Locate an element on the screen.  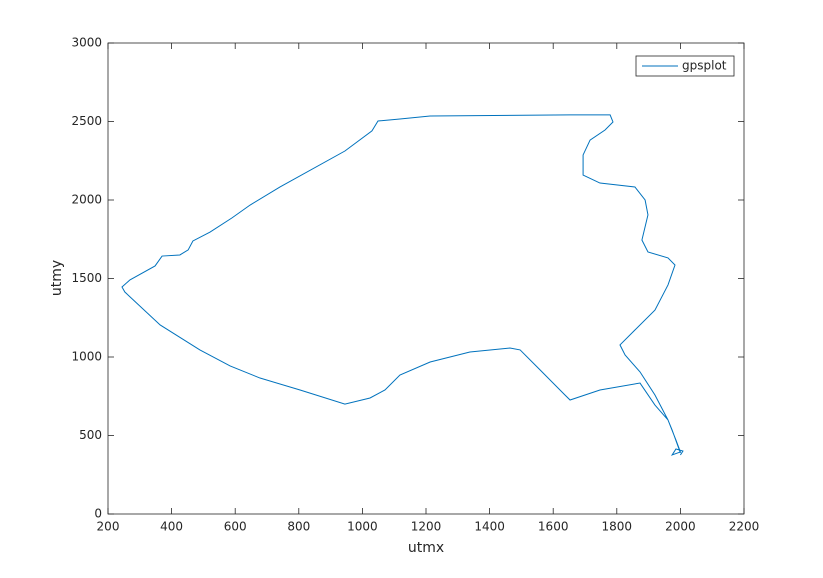
y-tick-label: 500 is located at coordinates (90, 435).